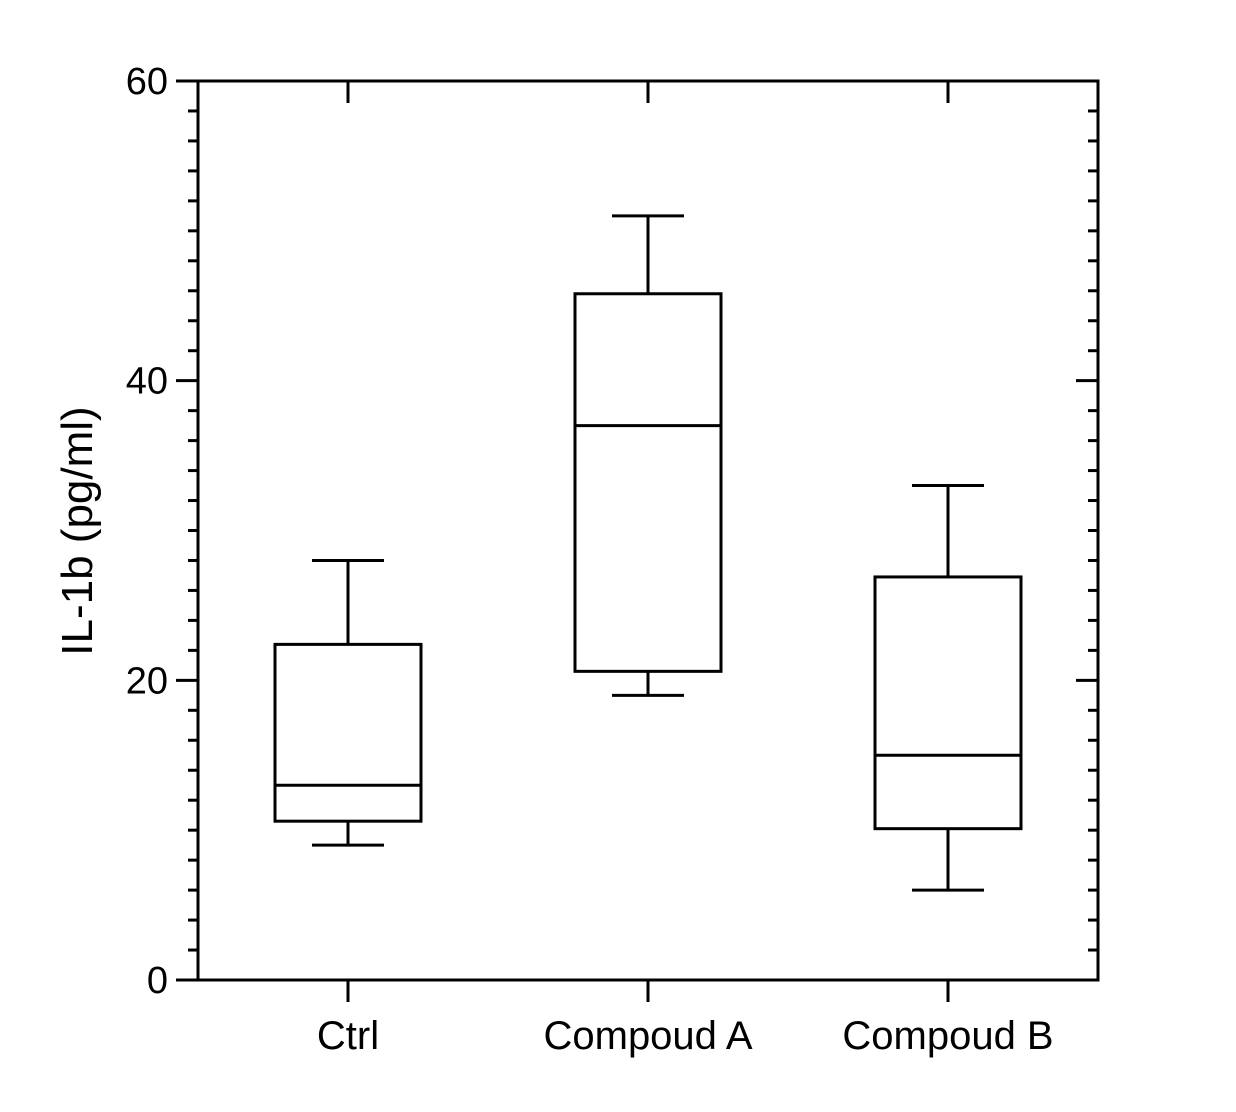 Image resolution: width=1236 pixels, height=1112 pixels. Describe the element at coordinates (147, 681) in the screenshot. I see `y-tick-label: 20` at that location.